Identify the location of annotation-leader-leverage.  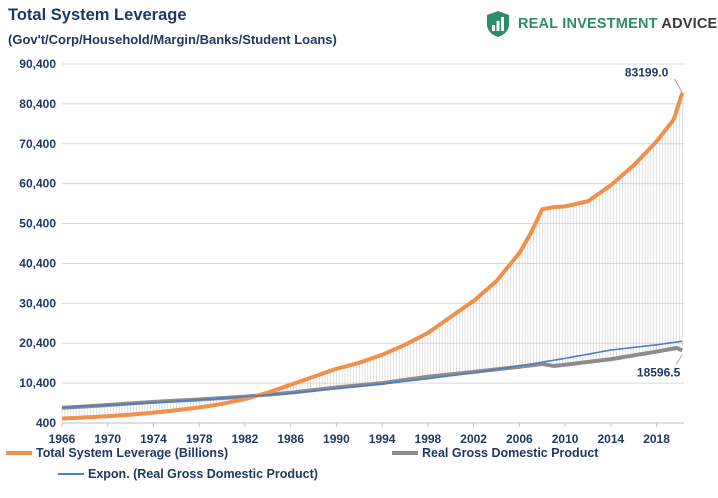
(678, 85).